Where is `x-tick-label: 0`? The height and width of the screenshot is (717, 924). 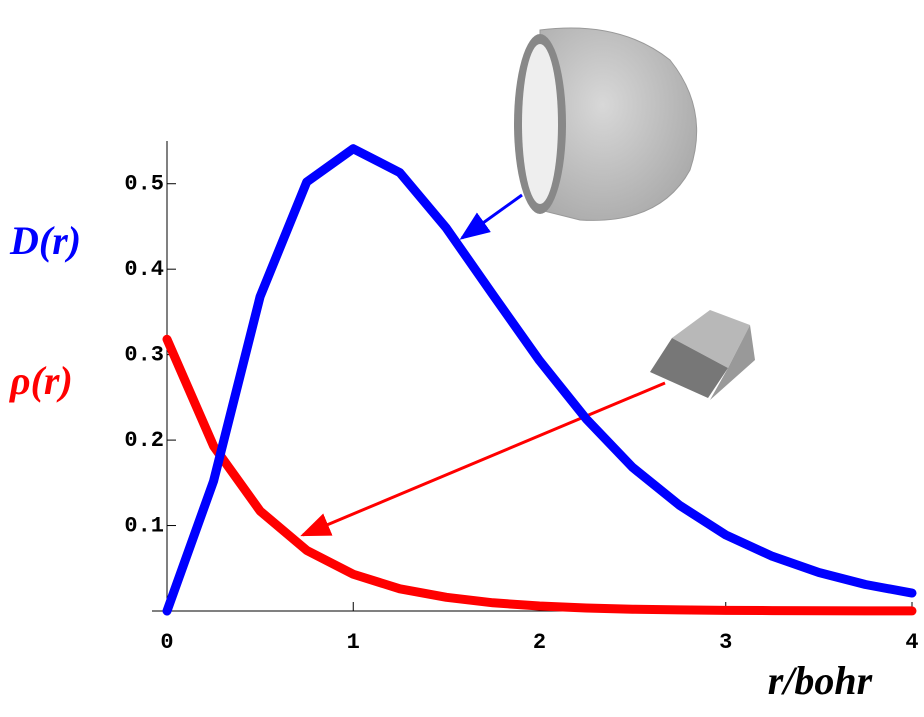
x-tick-label: 0 is located at coordinates (166, 642).